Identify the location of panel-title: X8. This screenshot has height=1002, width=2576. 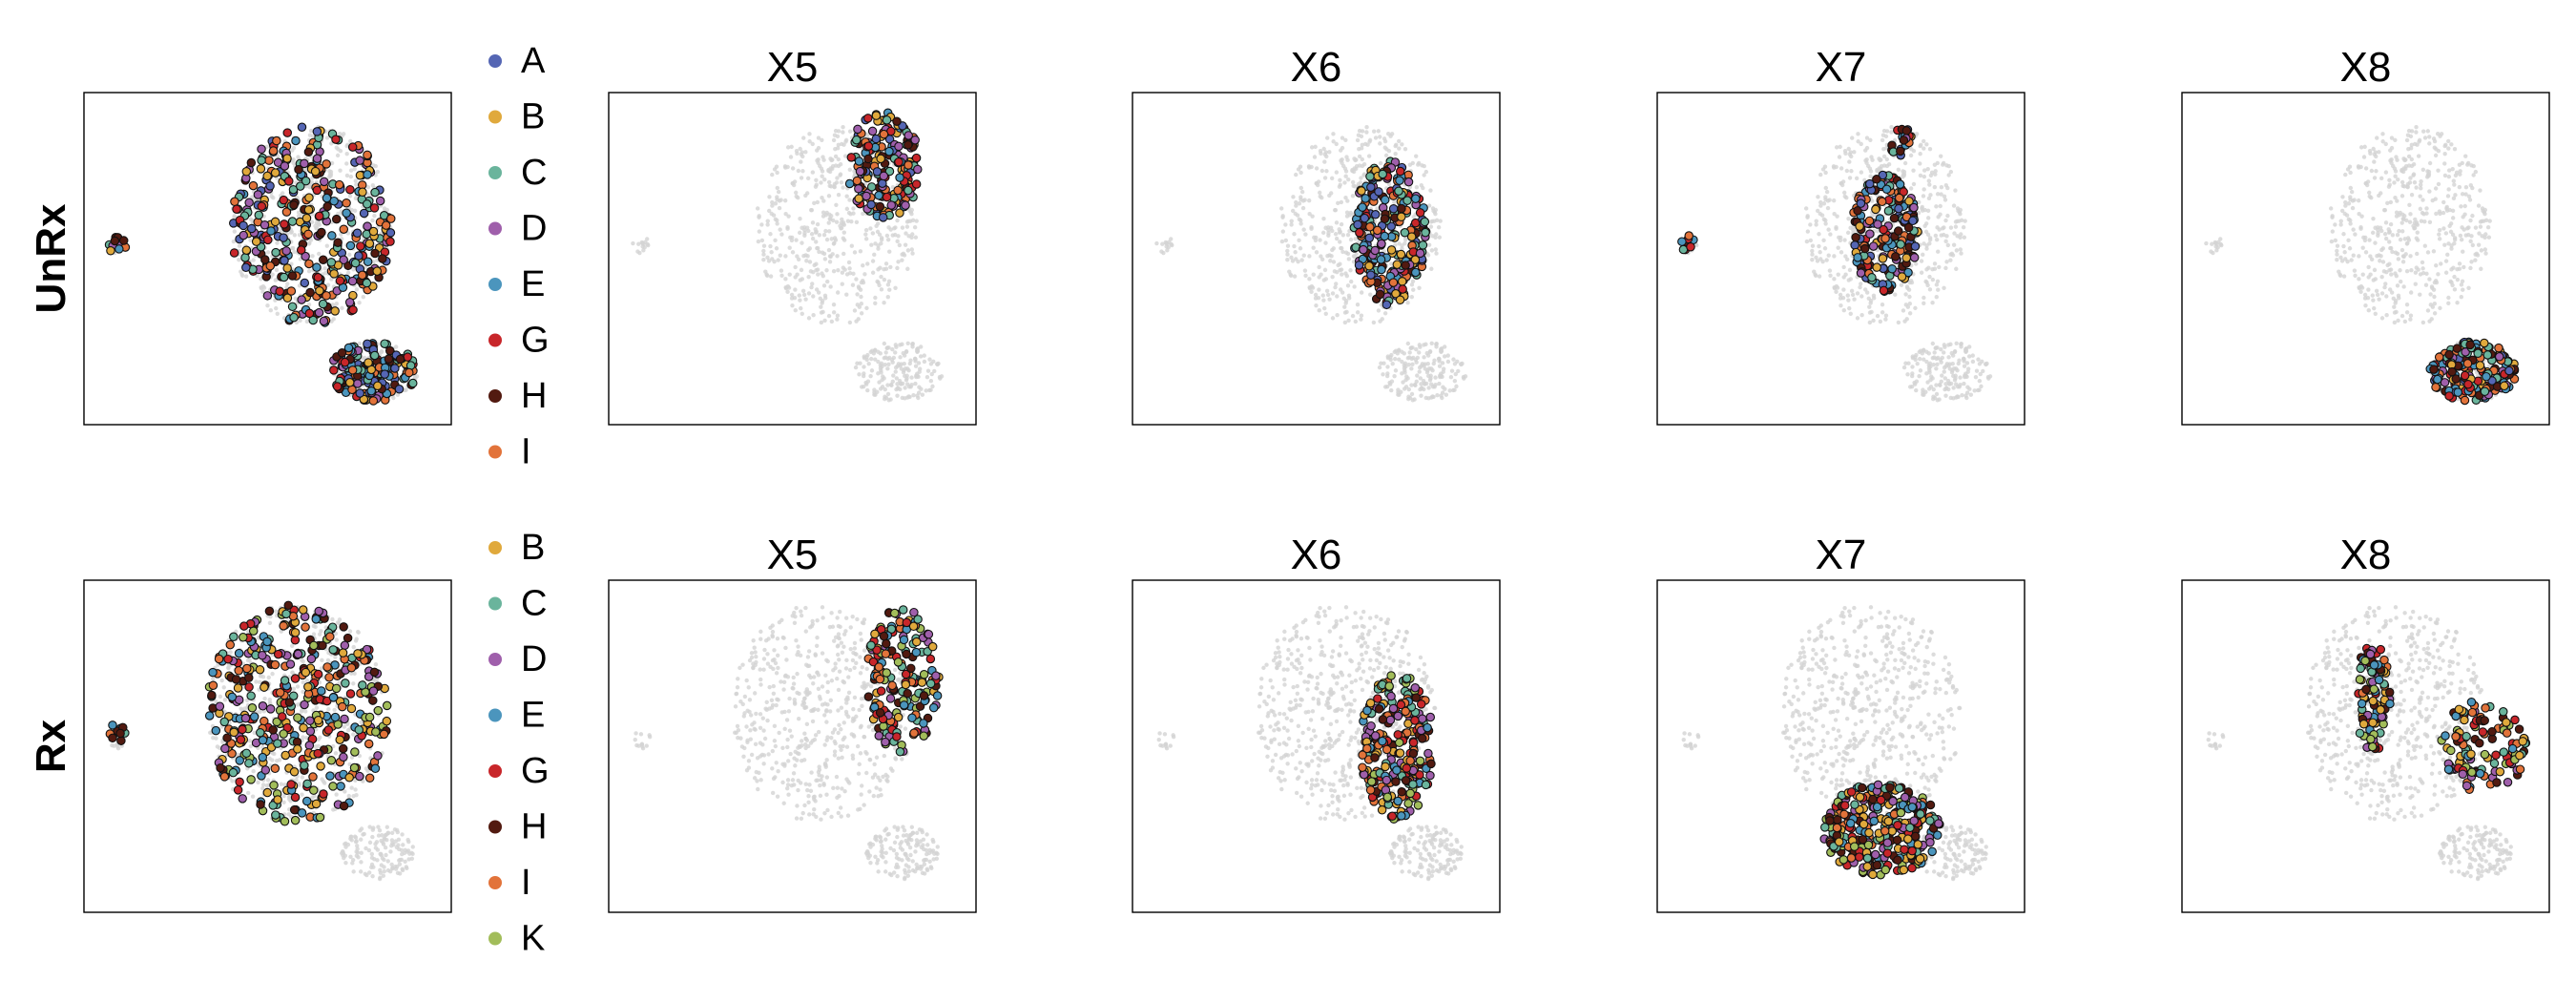
(2366, 67).